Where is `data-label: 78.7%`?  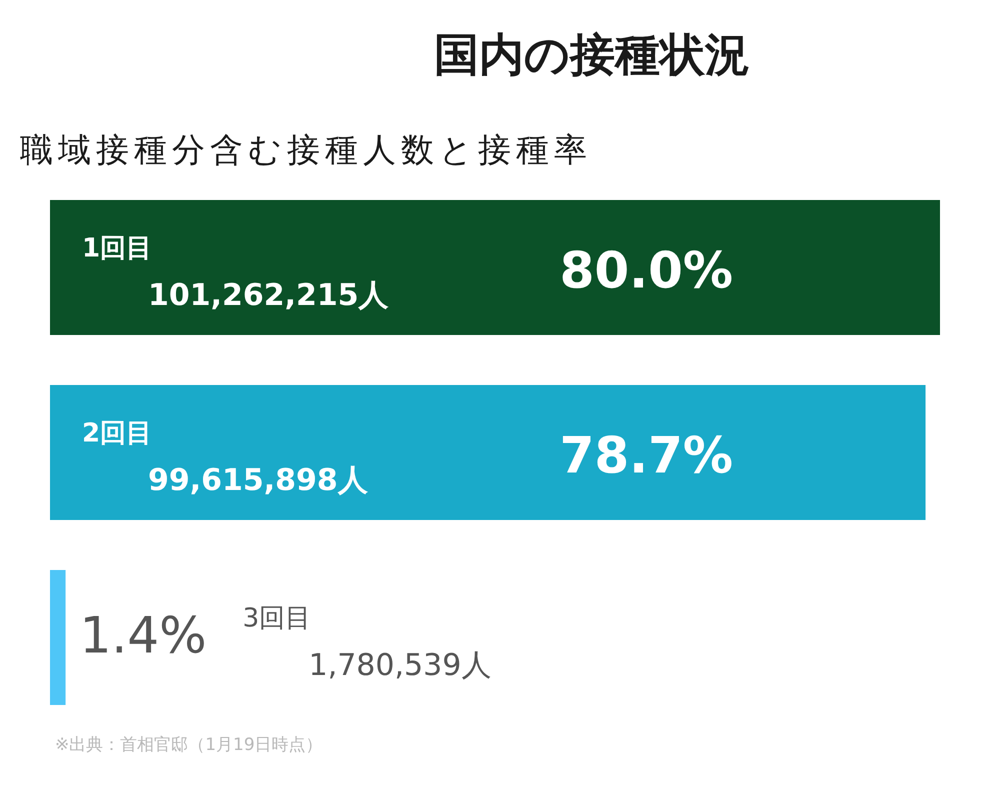
data-label: 78.7% is located at coordinates (647, 455).